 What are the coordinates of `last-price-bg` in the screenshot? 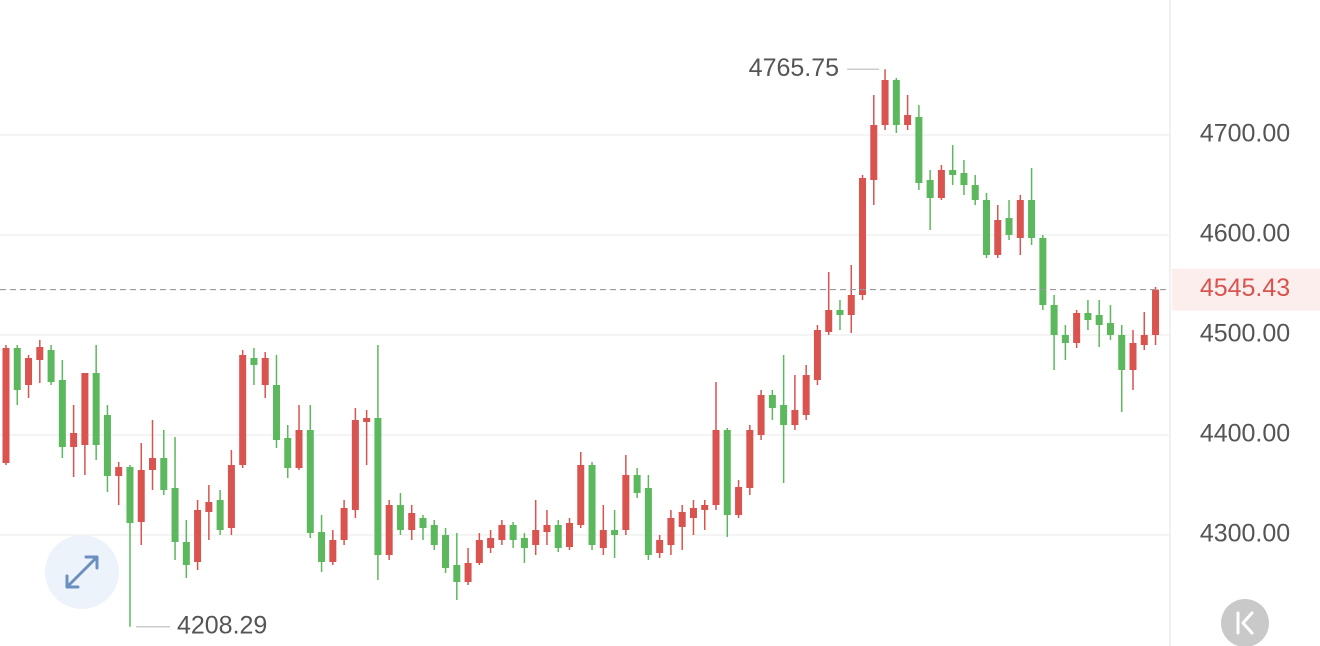 It's located at (1246, 289).